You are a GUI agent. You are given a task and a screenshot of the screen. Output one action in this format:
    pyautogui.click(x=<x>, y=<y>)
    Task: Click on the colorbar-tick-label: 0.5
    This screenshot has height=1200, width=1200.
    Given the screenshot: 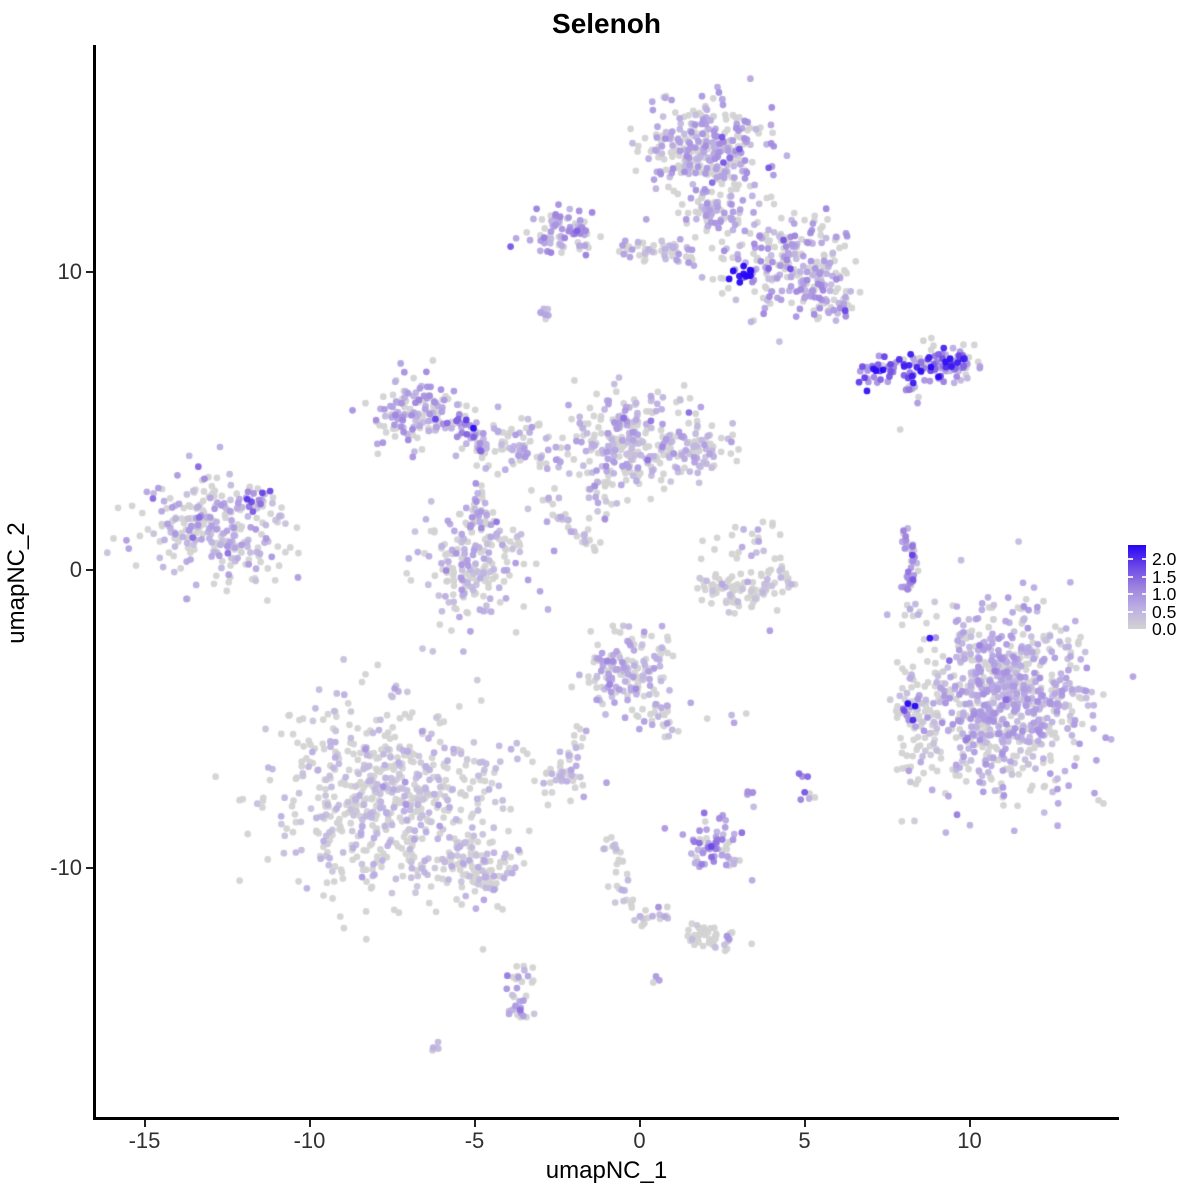 What is the action you would take?
    pyautogui.click(x=1164, y=611)
    